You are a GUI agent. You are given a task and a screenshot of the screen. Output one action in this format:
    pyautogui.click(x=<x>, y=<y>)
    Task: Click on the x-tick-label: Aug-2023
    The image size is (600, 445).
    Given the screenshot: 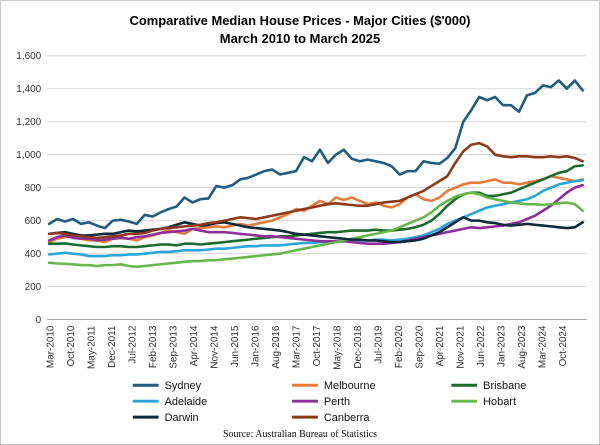 What is the action you would take?
    pyautogui.click(x=522, y=347)
    